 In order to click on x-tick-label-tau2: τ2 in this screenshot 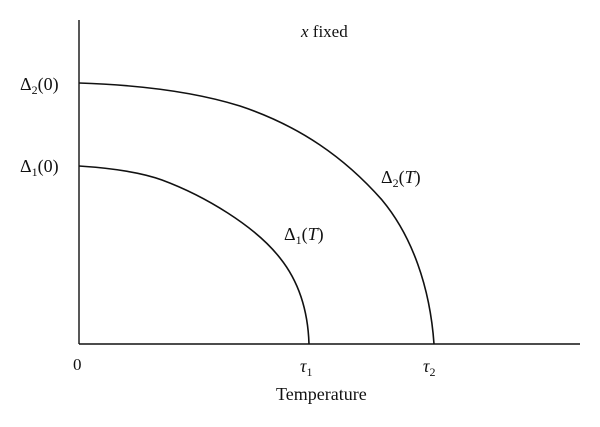, I will do `click(429, 367)`.